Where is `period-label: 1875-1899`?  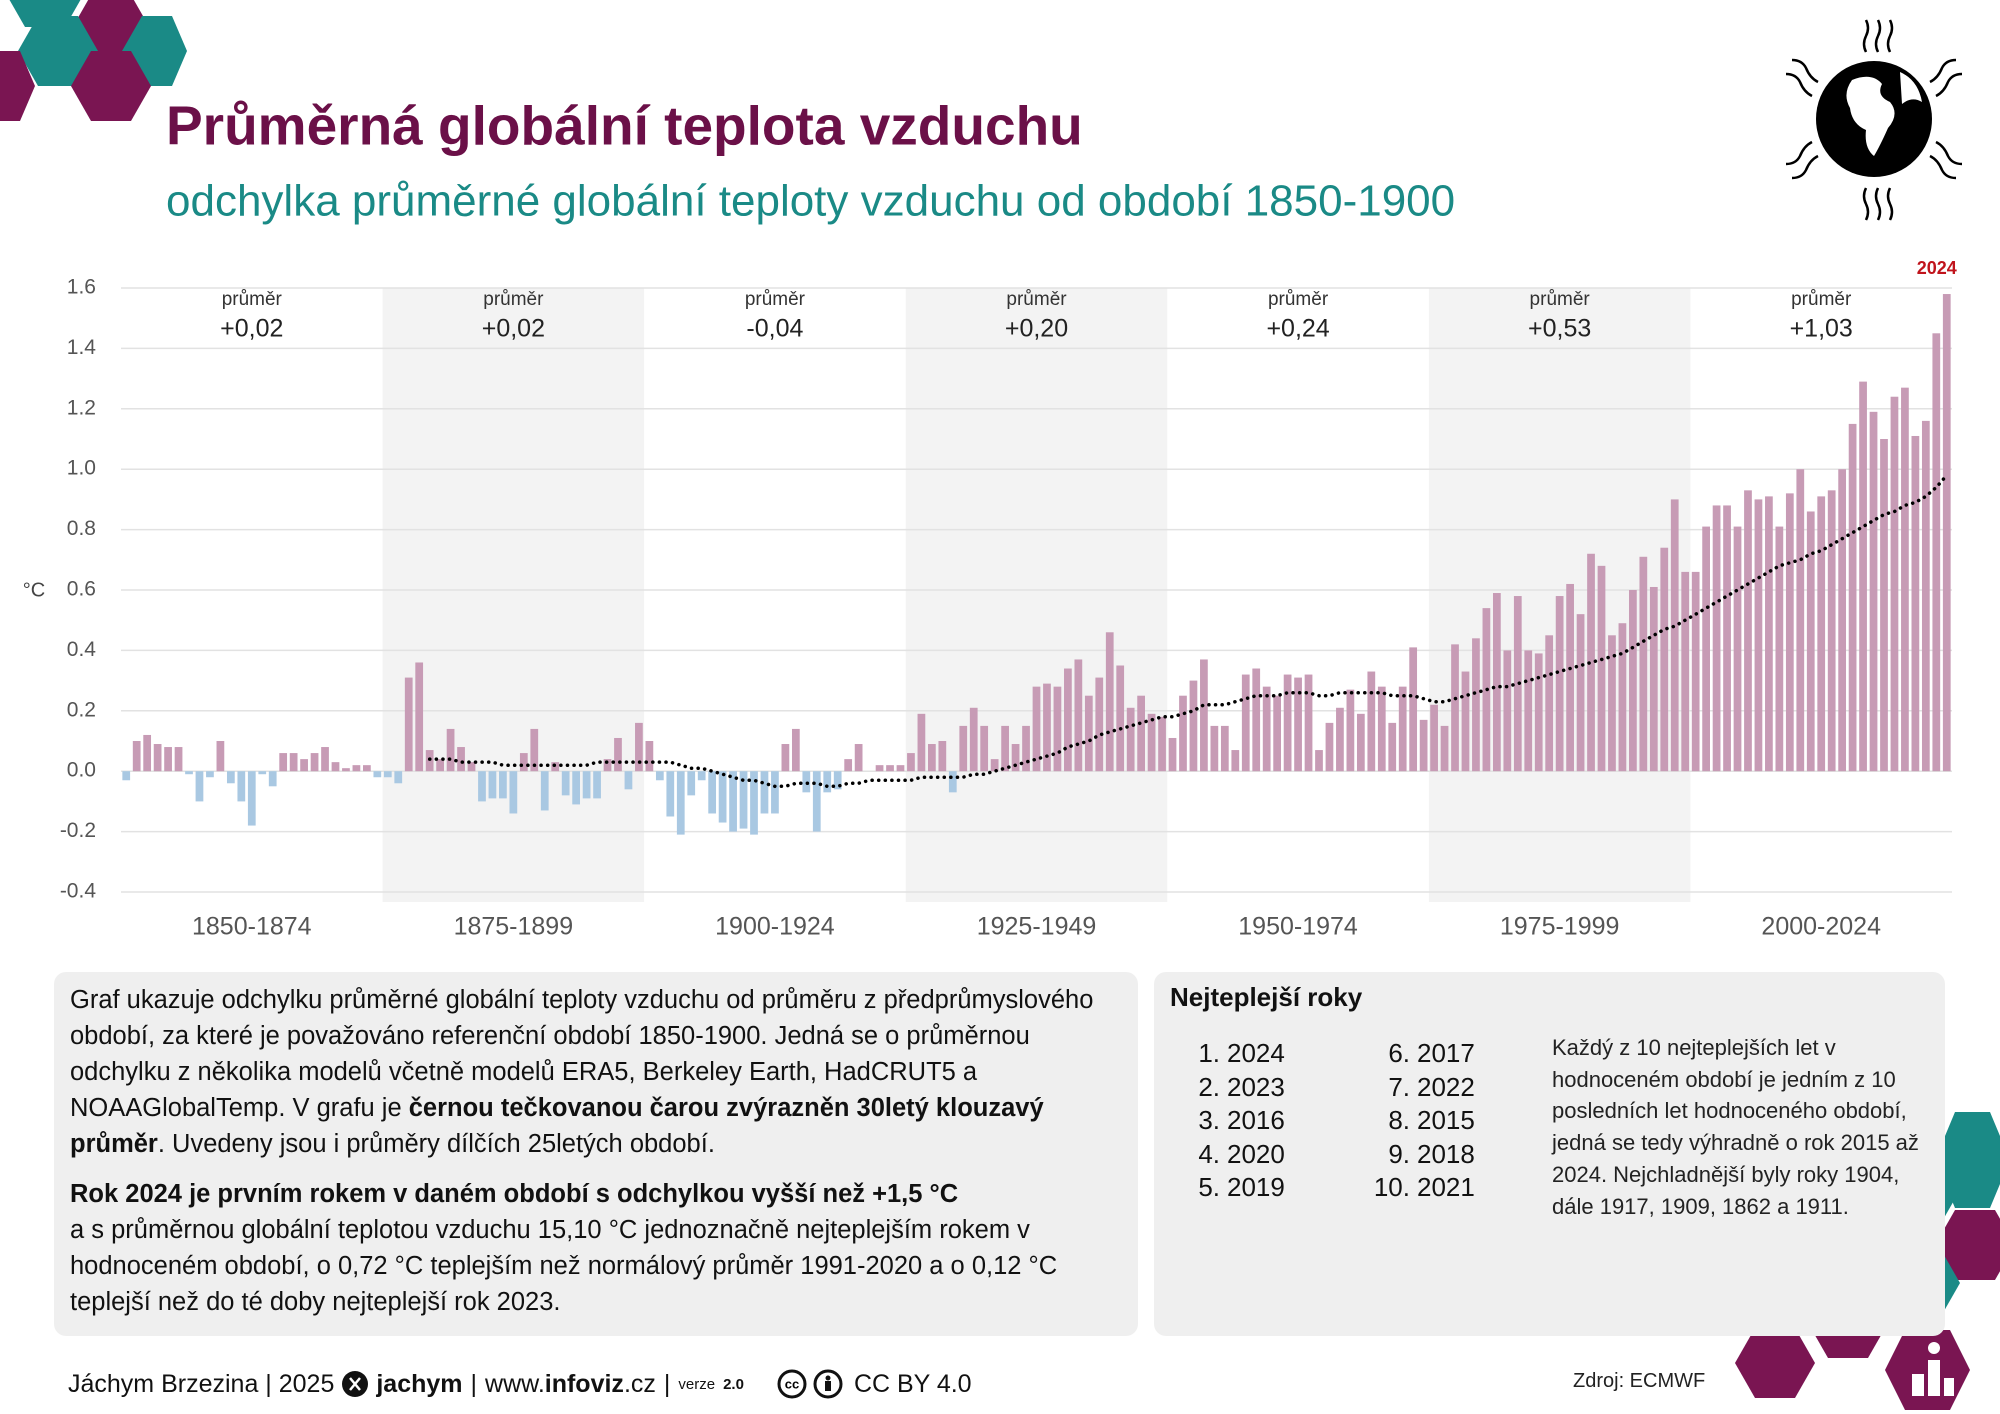 period-label: 1875-1899 is located at coordinates (514, 927).